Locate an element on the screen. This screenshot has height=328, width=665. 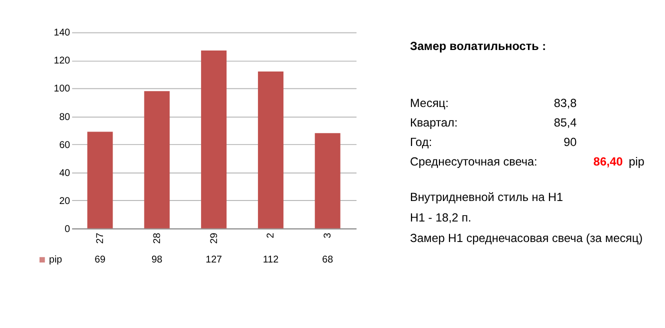
text: Среднесуточная свеча: is located at coordinates (474, 162).